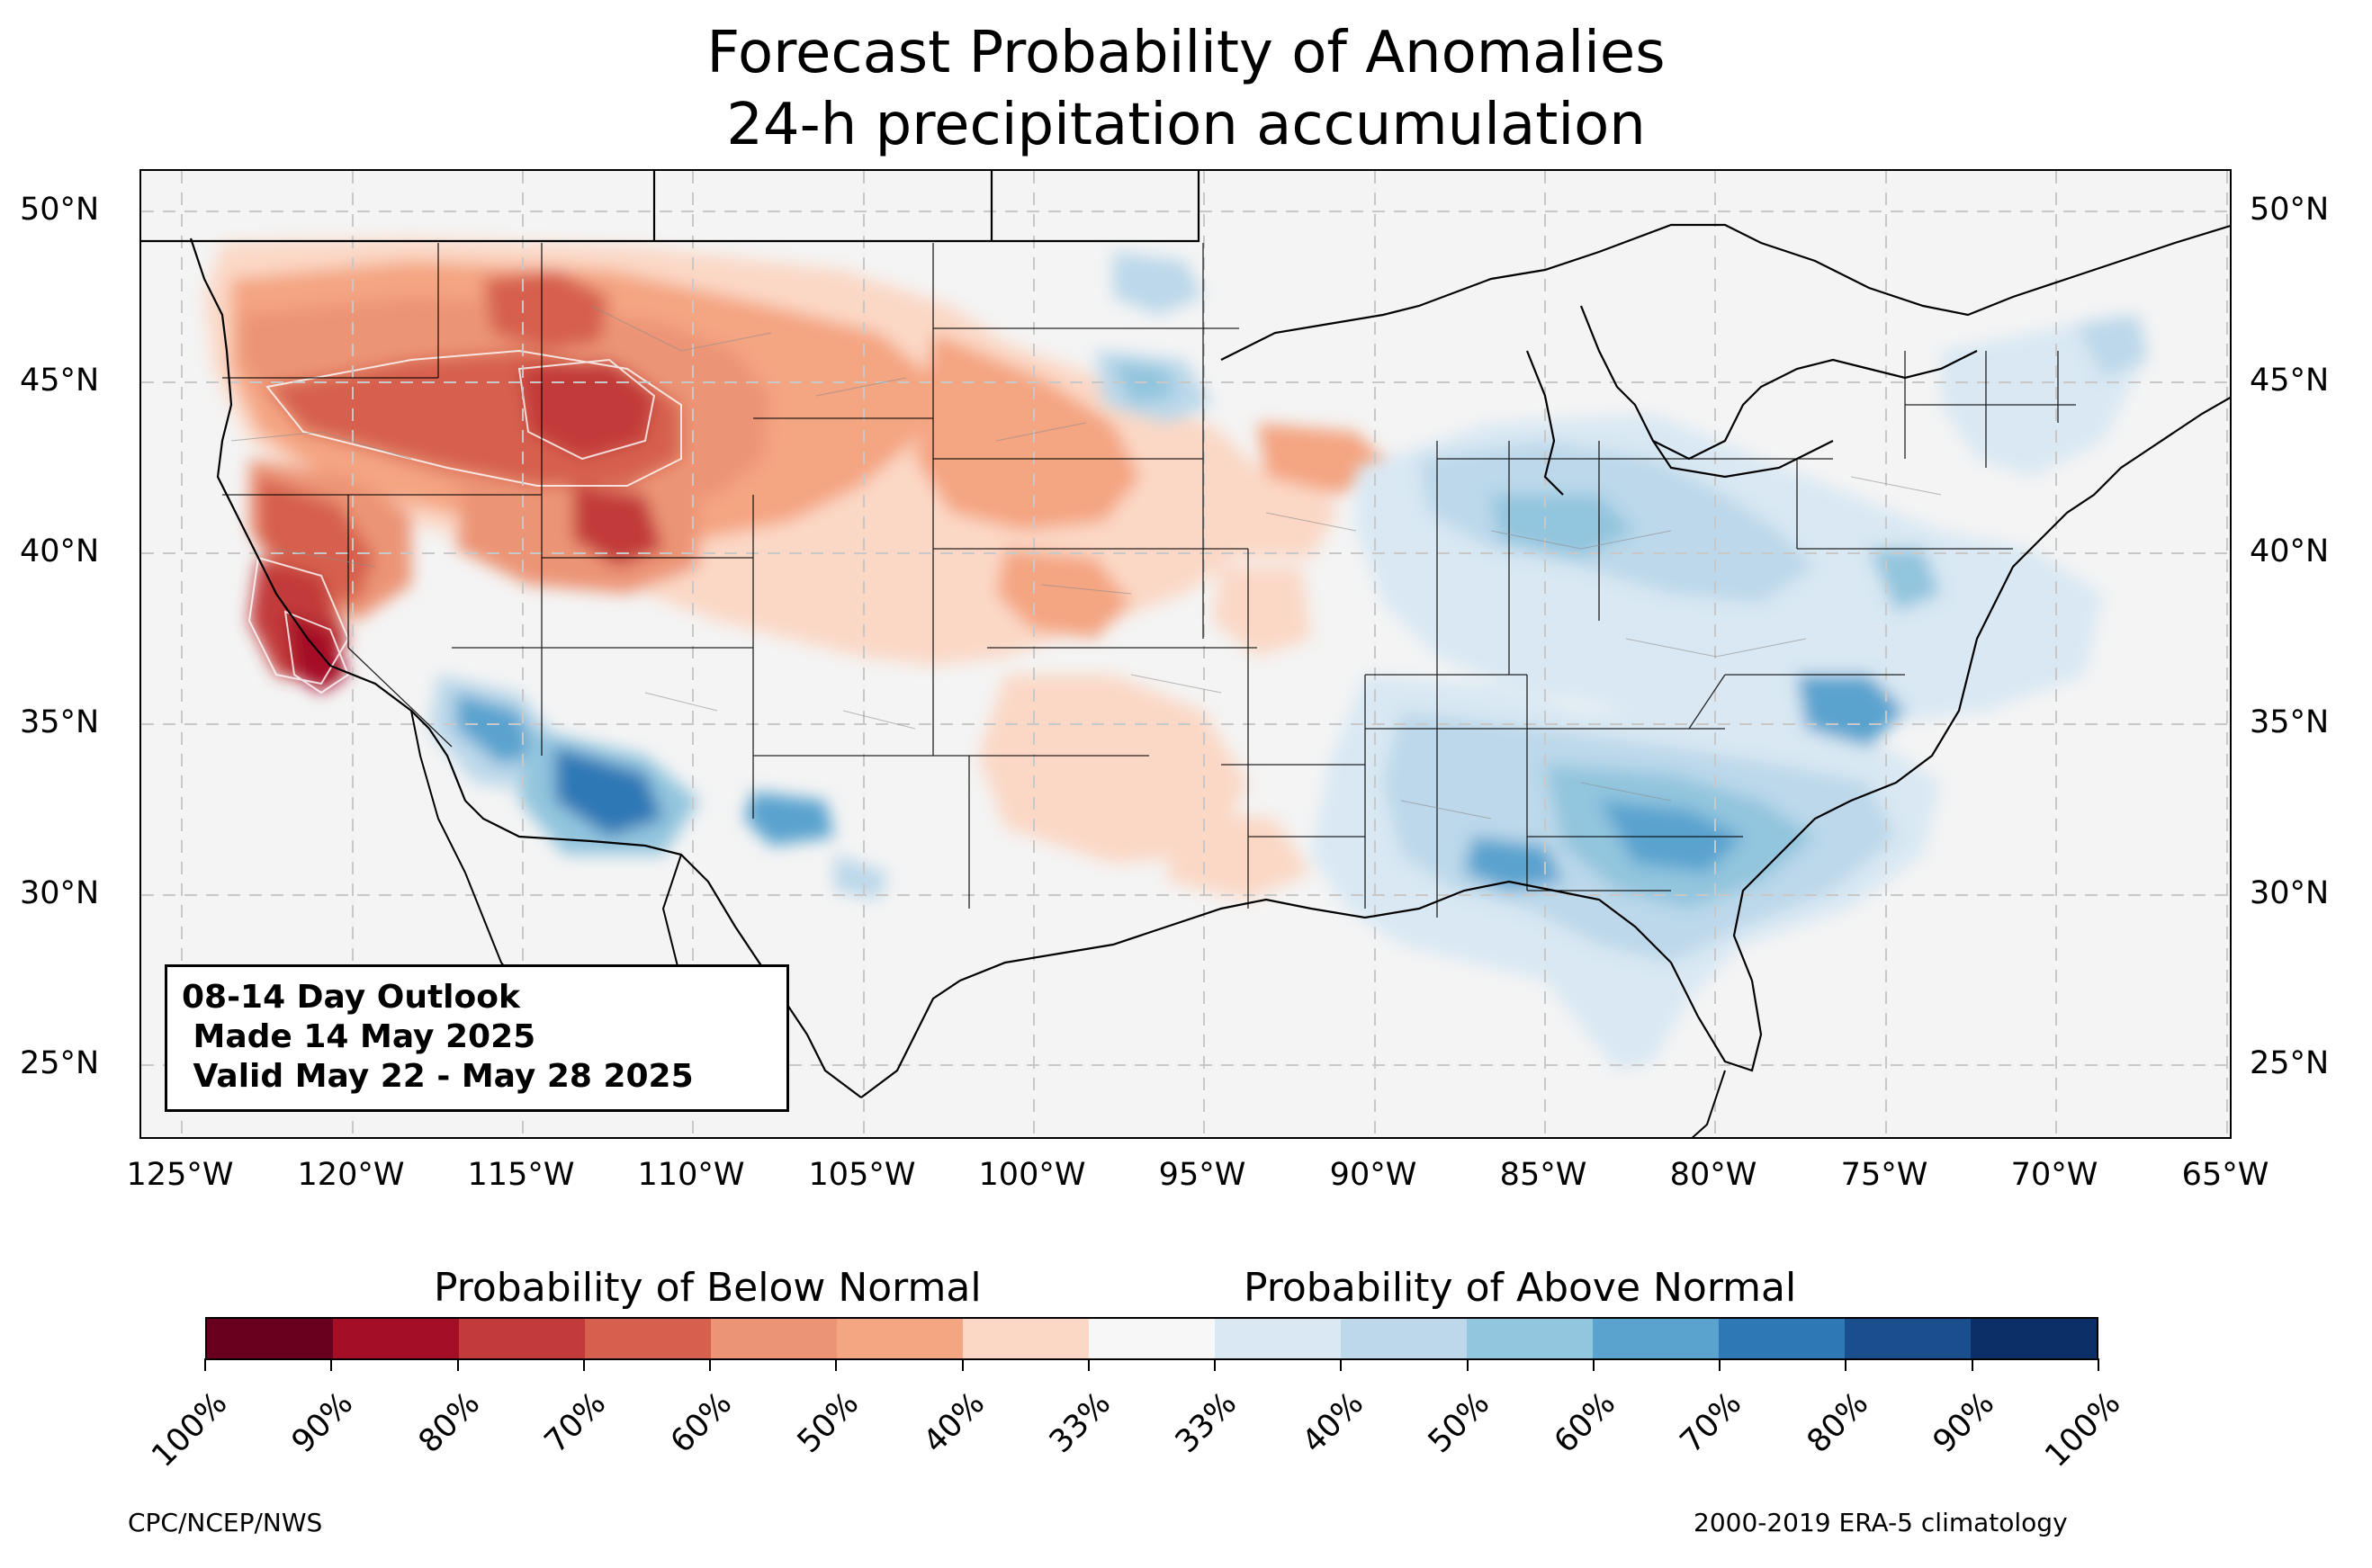 The height and width of the screenshot is (1568, 2372). I want to click on colorbar-tick-label-10: 50%, so click(1458, 1423).